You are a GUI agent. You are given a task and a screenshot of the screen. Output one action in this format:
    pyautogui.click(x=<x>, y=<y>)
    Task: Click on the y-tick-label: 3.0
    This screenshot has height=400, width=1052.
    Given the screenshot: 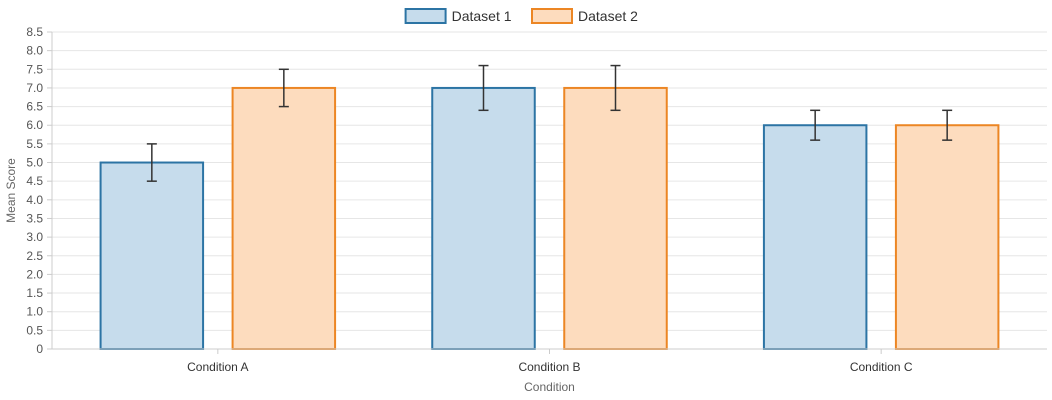 What is the action you would take?
    pyautogui.click(x=34, y=237)
    